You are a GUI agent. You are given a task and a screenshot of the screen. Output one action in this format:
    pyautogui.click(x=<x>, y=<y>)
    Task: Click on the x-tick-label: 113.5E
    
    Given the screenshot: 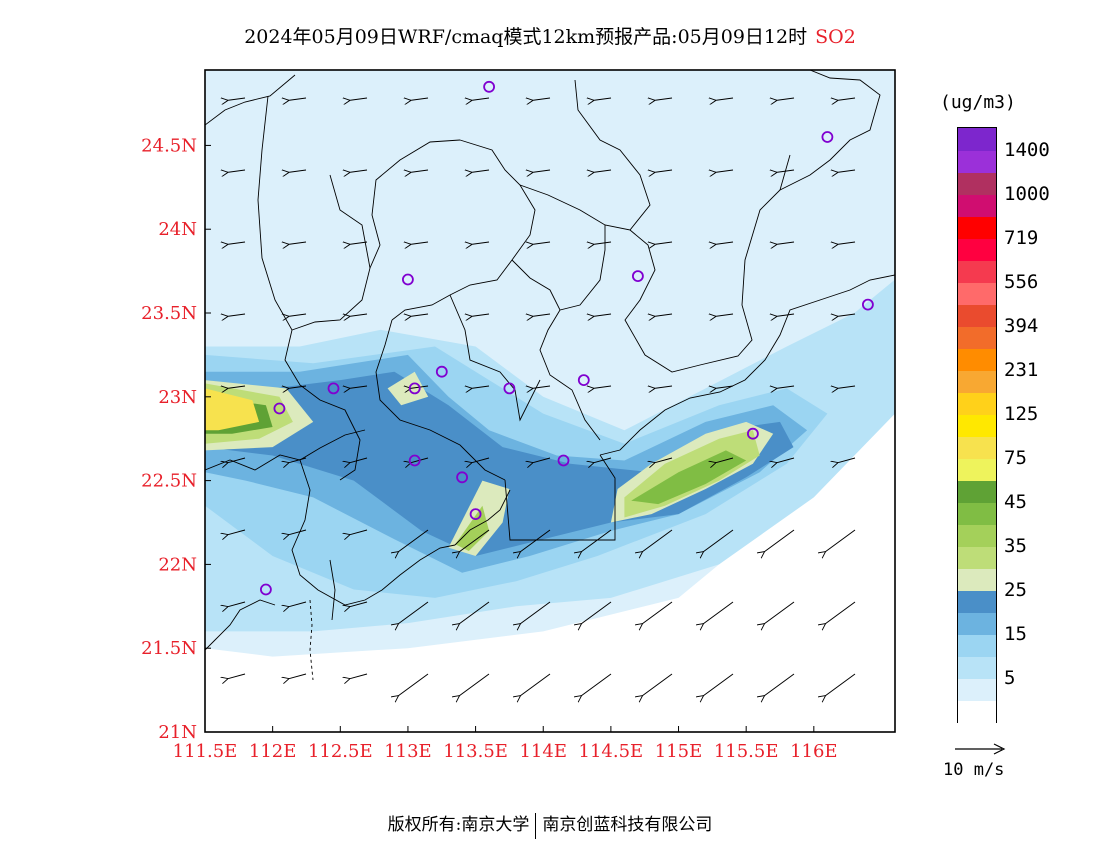 What is the action you would take?
    pyautogui.click(x=475, y=751)
    